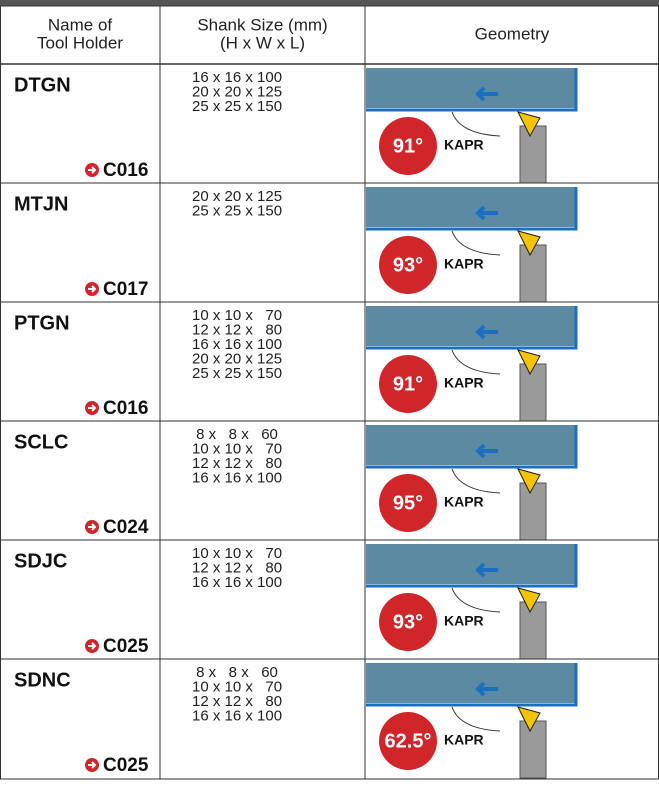 This screenshot has height=786, width=659. I want to click on tool-name: DTGN, so click(42, 85).